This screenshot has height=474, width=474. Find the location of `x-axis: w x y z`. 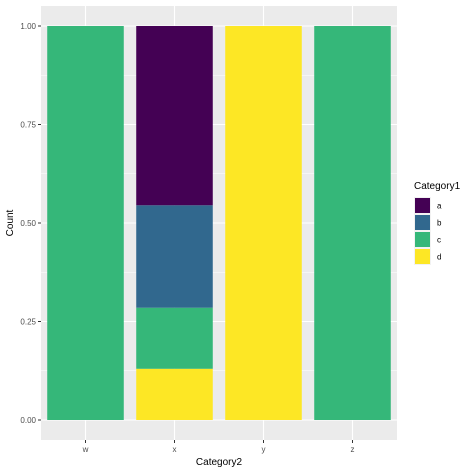

x-axis: w x y z is located at coordinates (218, 447).